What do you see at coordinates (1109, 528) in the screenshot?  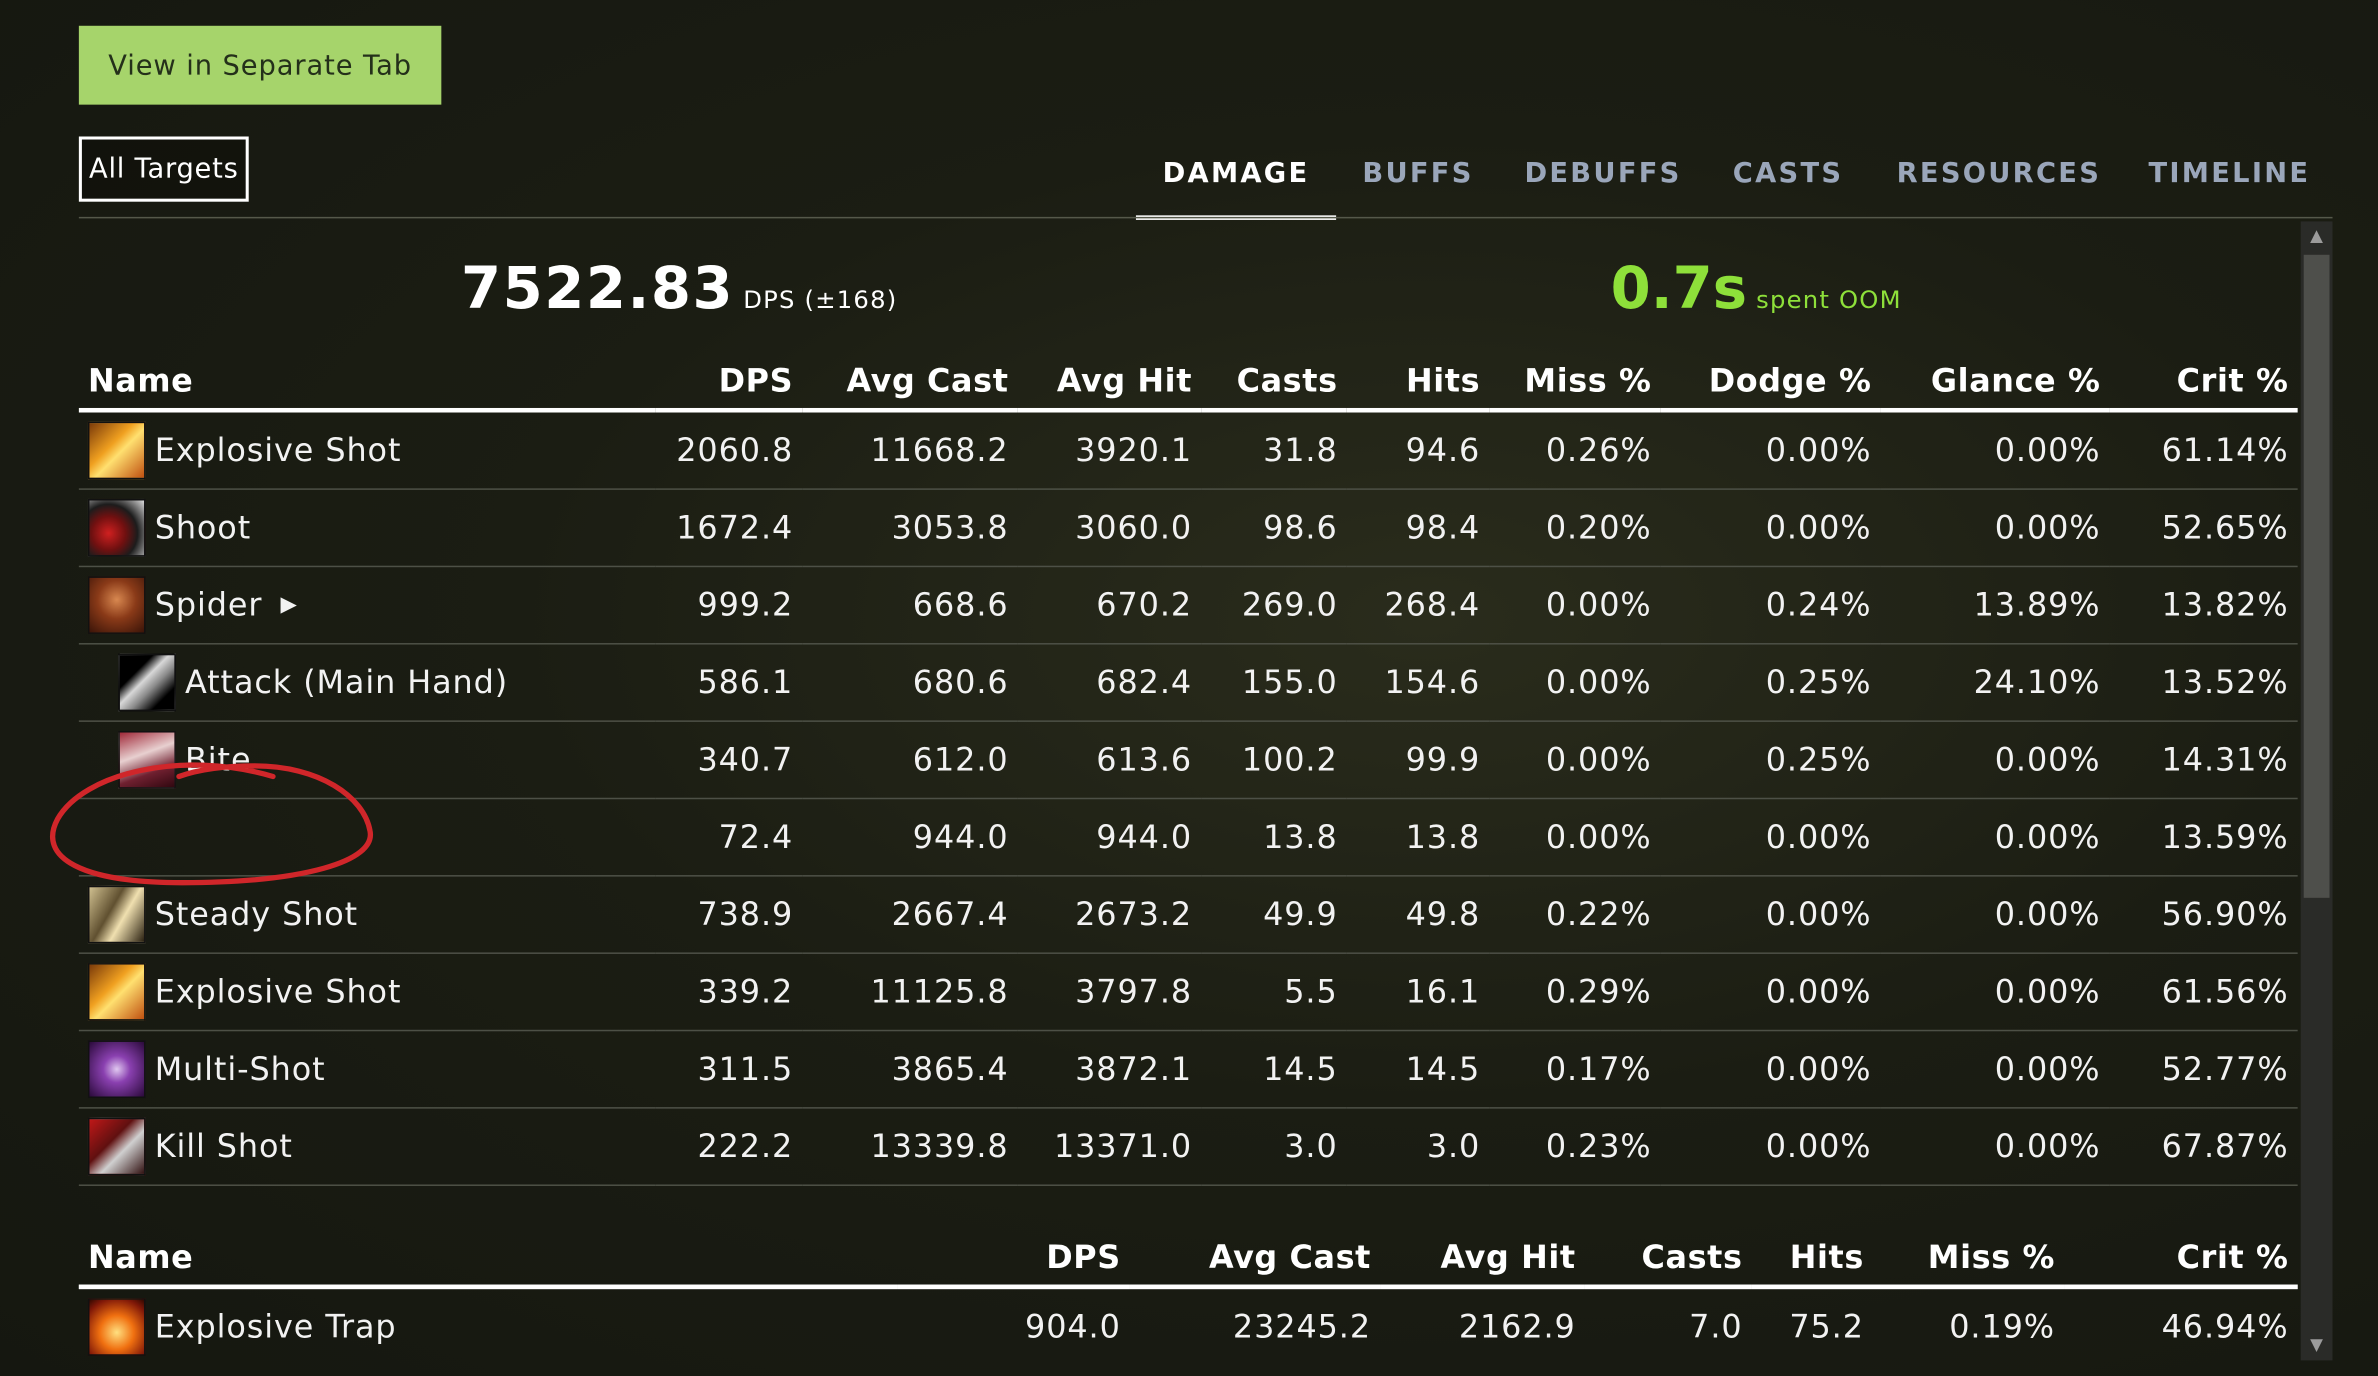 I see `stat-cell: 3060.0` at bounding box center [1109, 528].